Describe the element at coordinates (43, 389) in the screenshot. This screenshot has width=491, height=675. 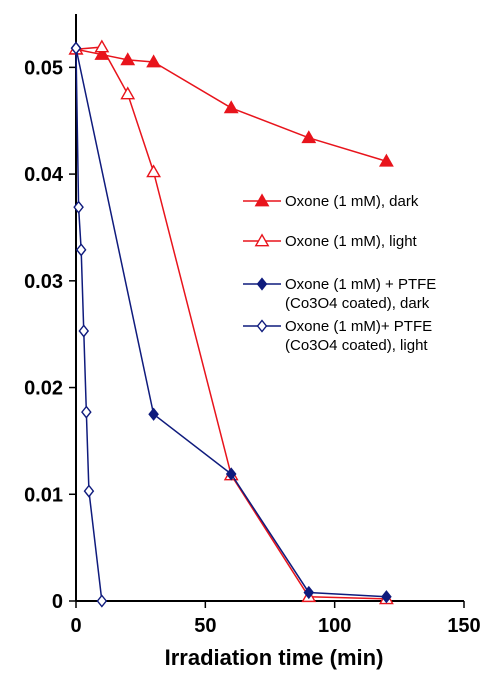
I see `y-tick-label: 0.02` at that location.